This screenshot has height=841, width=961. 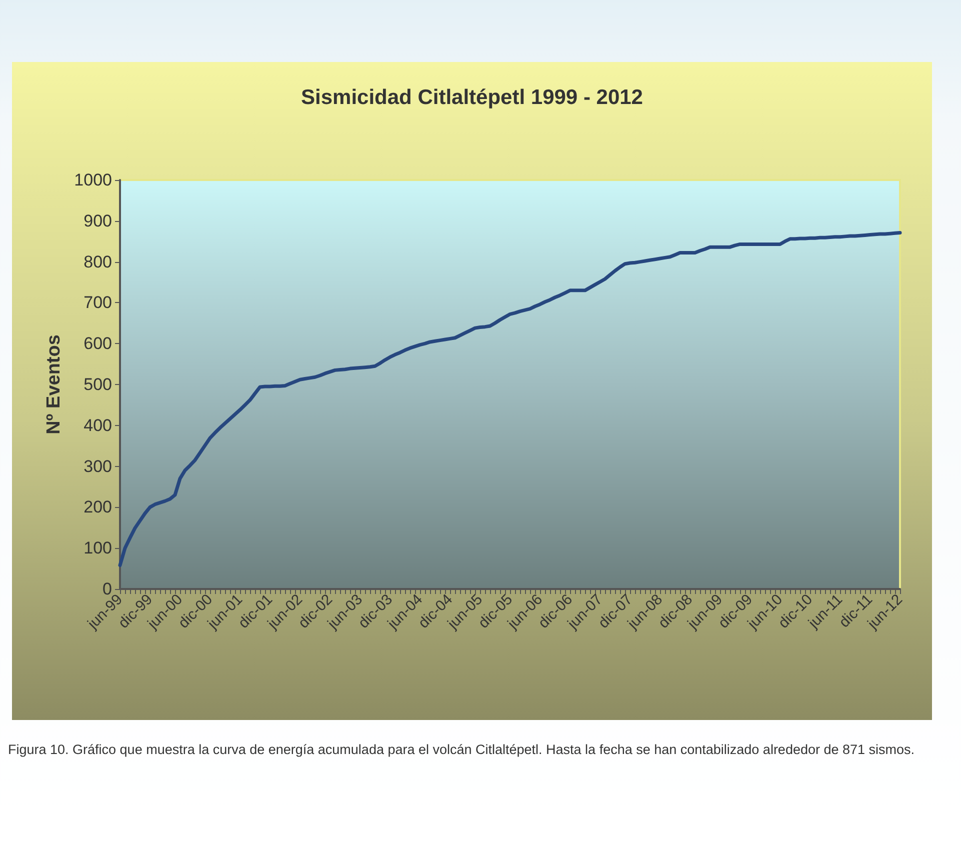 I want to click on y-axis-title: Nº Eventos, so click(x=53, y=384).